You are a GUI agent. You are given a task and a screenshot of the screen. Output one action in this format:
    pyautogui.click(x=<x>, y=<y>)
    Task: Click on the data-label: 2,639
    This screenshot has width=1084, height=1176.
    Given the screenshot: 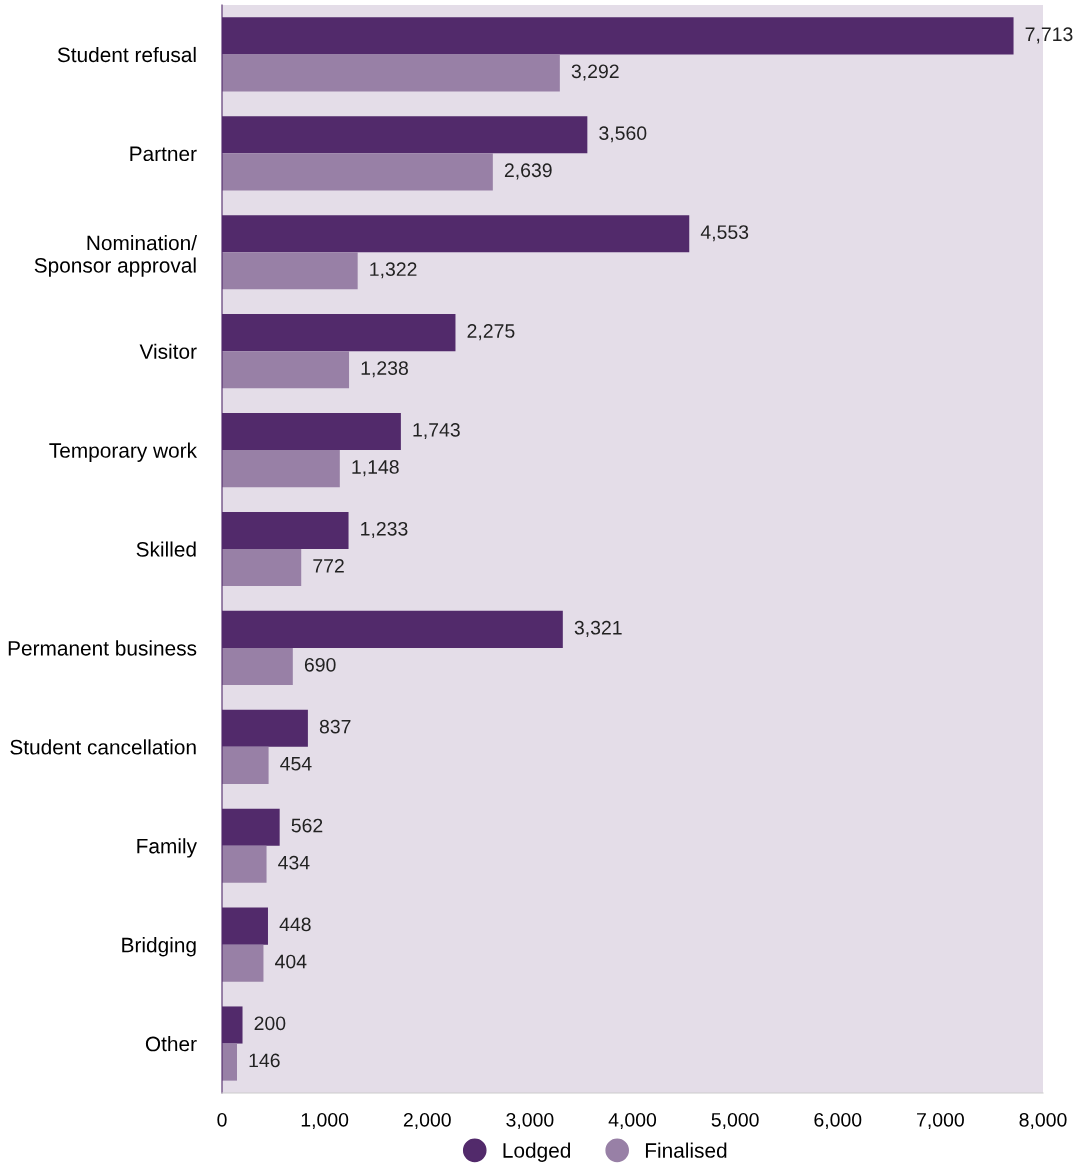 What is the action you would take?
    pyautogui.click(x=528, y=171)
    